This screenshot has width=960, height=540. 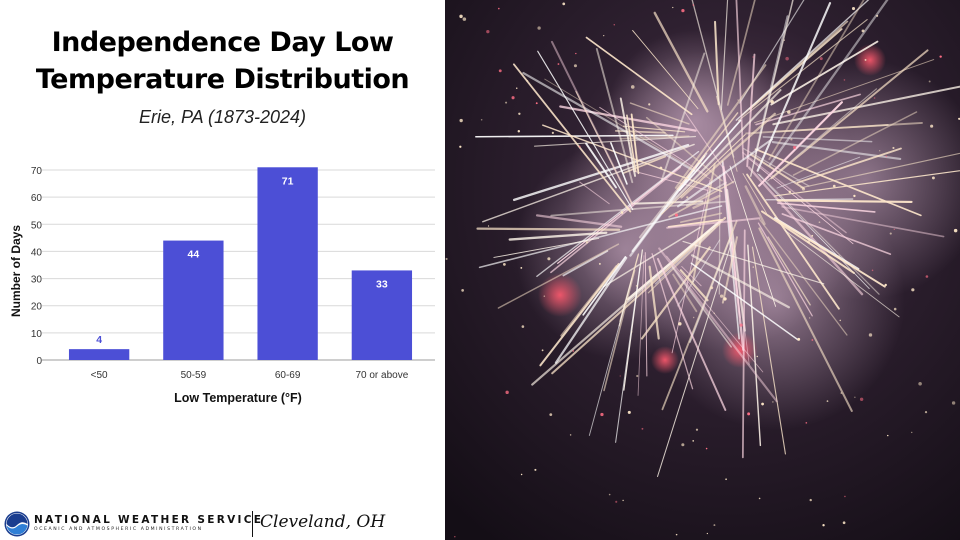 I want to click on y-tick-label: 70, so click(x=37, y=171).